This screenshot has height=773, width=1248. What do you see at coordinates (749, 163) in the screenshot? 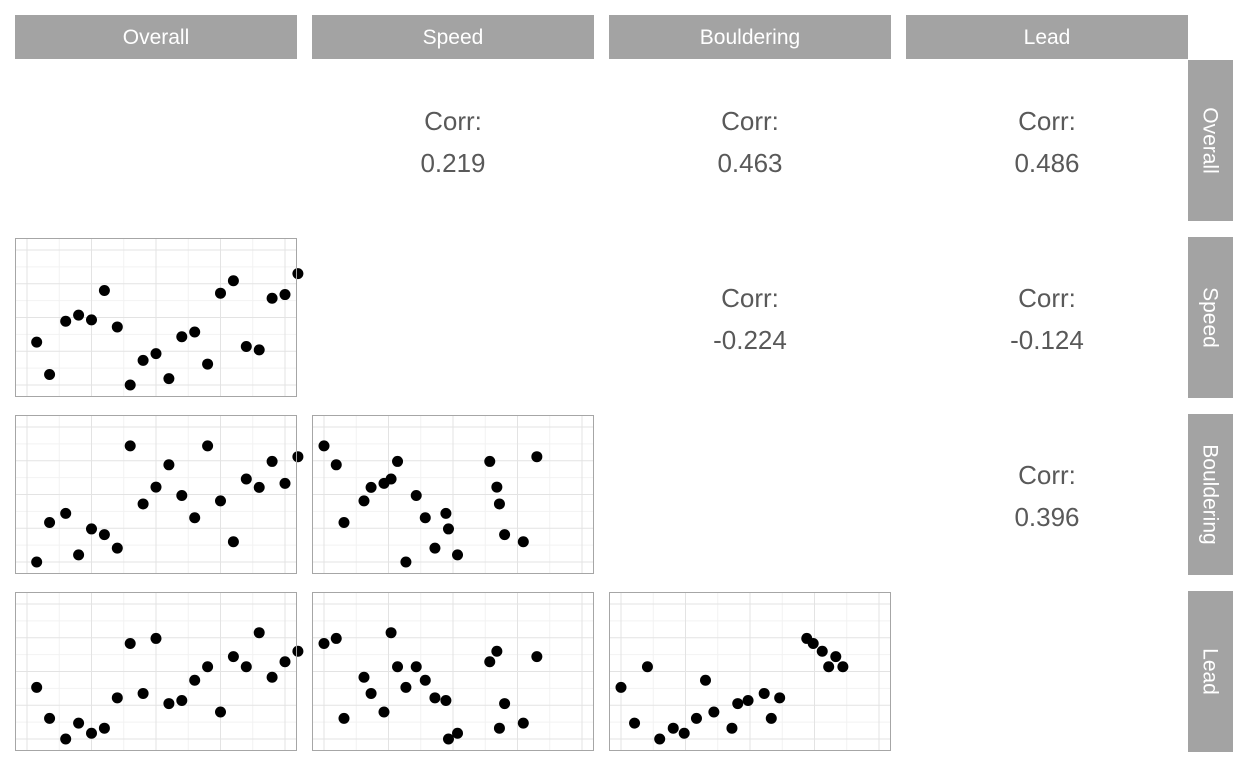
I see `corr-value-overall-bouldering: 0.463` at bounding box center [749, 163].